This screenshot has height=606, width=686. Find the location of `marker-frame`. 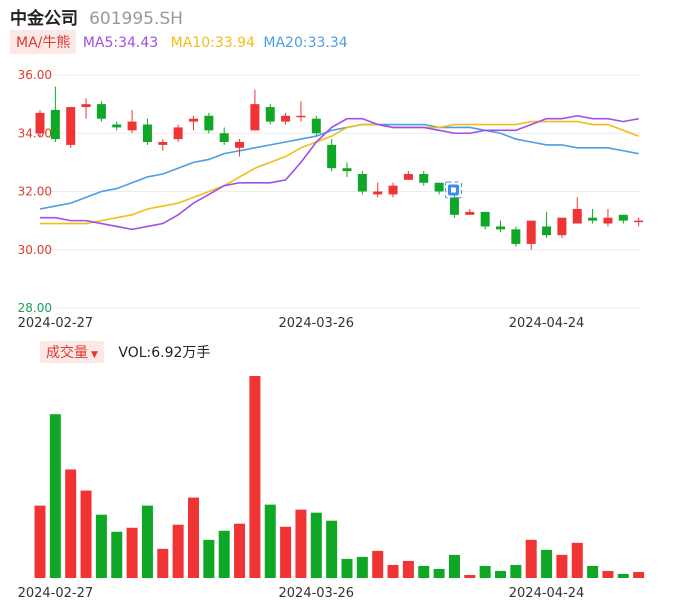

marker-frame is located at coordinates (453, 190).